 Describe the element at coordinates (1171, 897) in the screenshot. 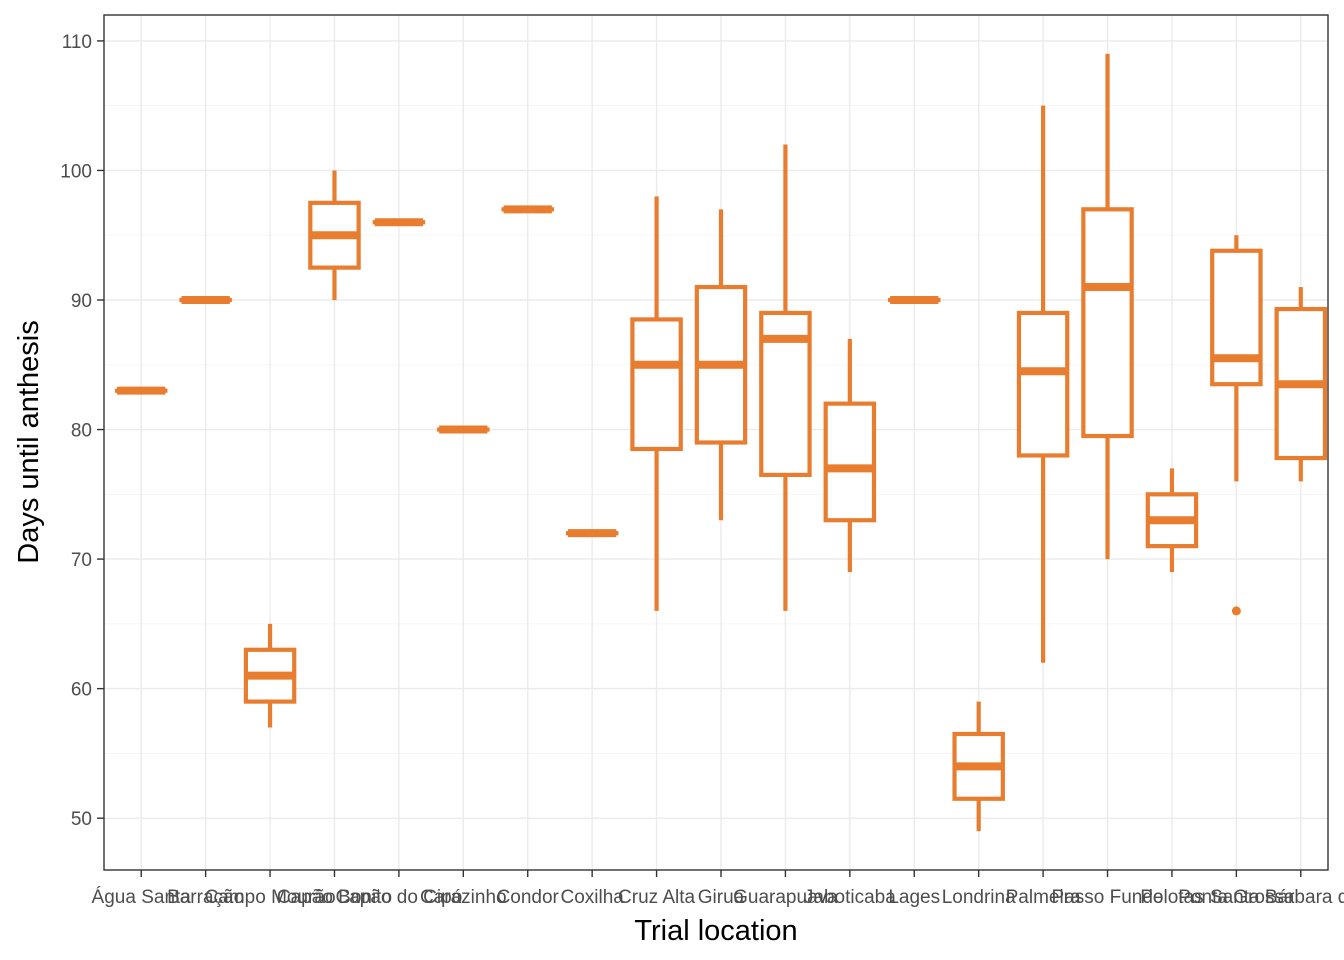

I see `x-tick-label: Pelotas` at that location.